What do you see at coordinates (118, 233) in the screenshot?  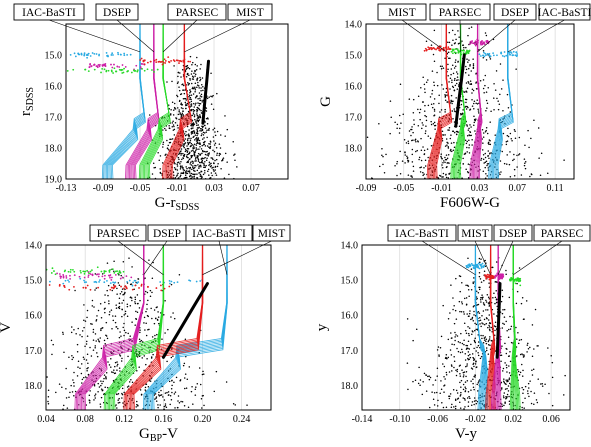 I see `label-box` at bounding box center [118, 233].